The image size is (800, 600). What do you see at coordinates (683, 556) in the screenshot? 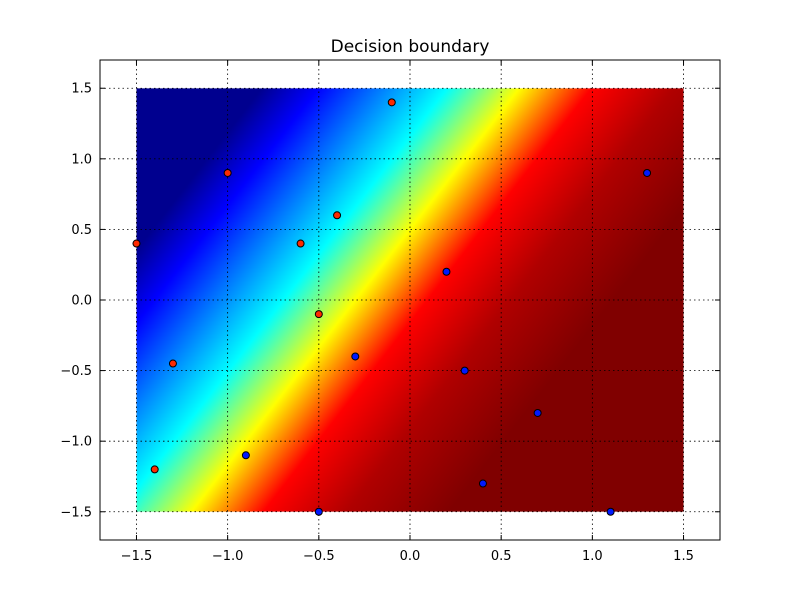
I see `x-tick-label: 1.5` at bounding box center [683, 556].